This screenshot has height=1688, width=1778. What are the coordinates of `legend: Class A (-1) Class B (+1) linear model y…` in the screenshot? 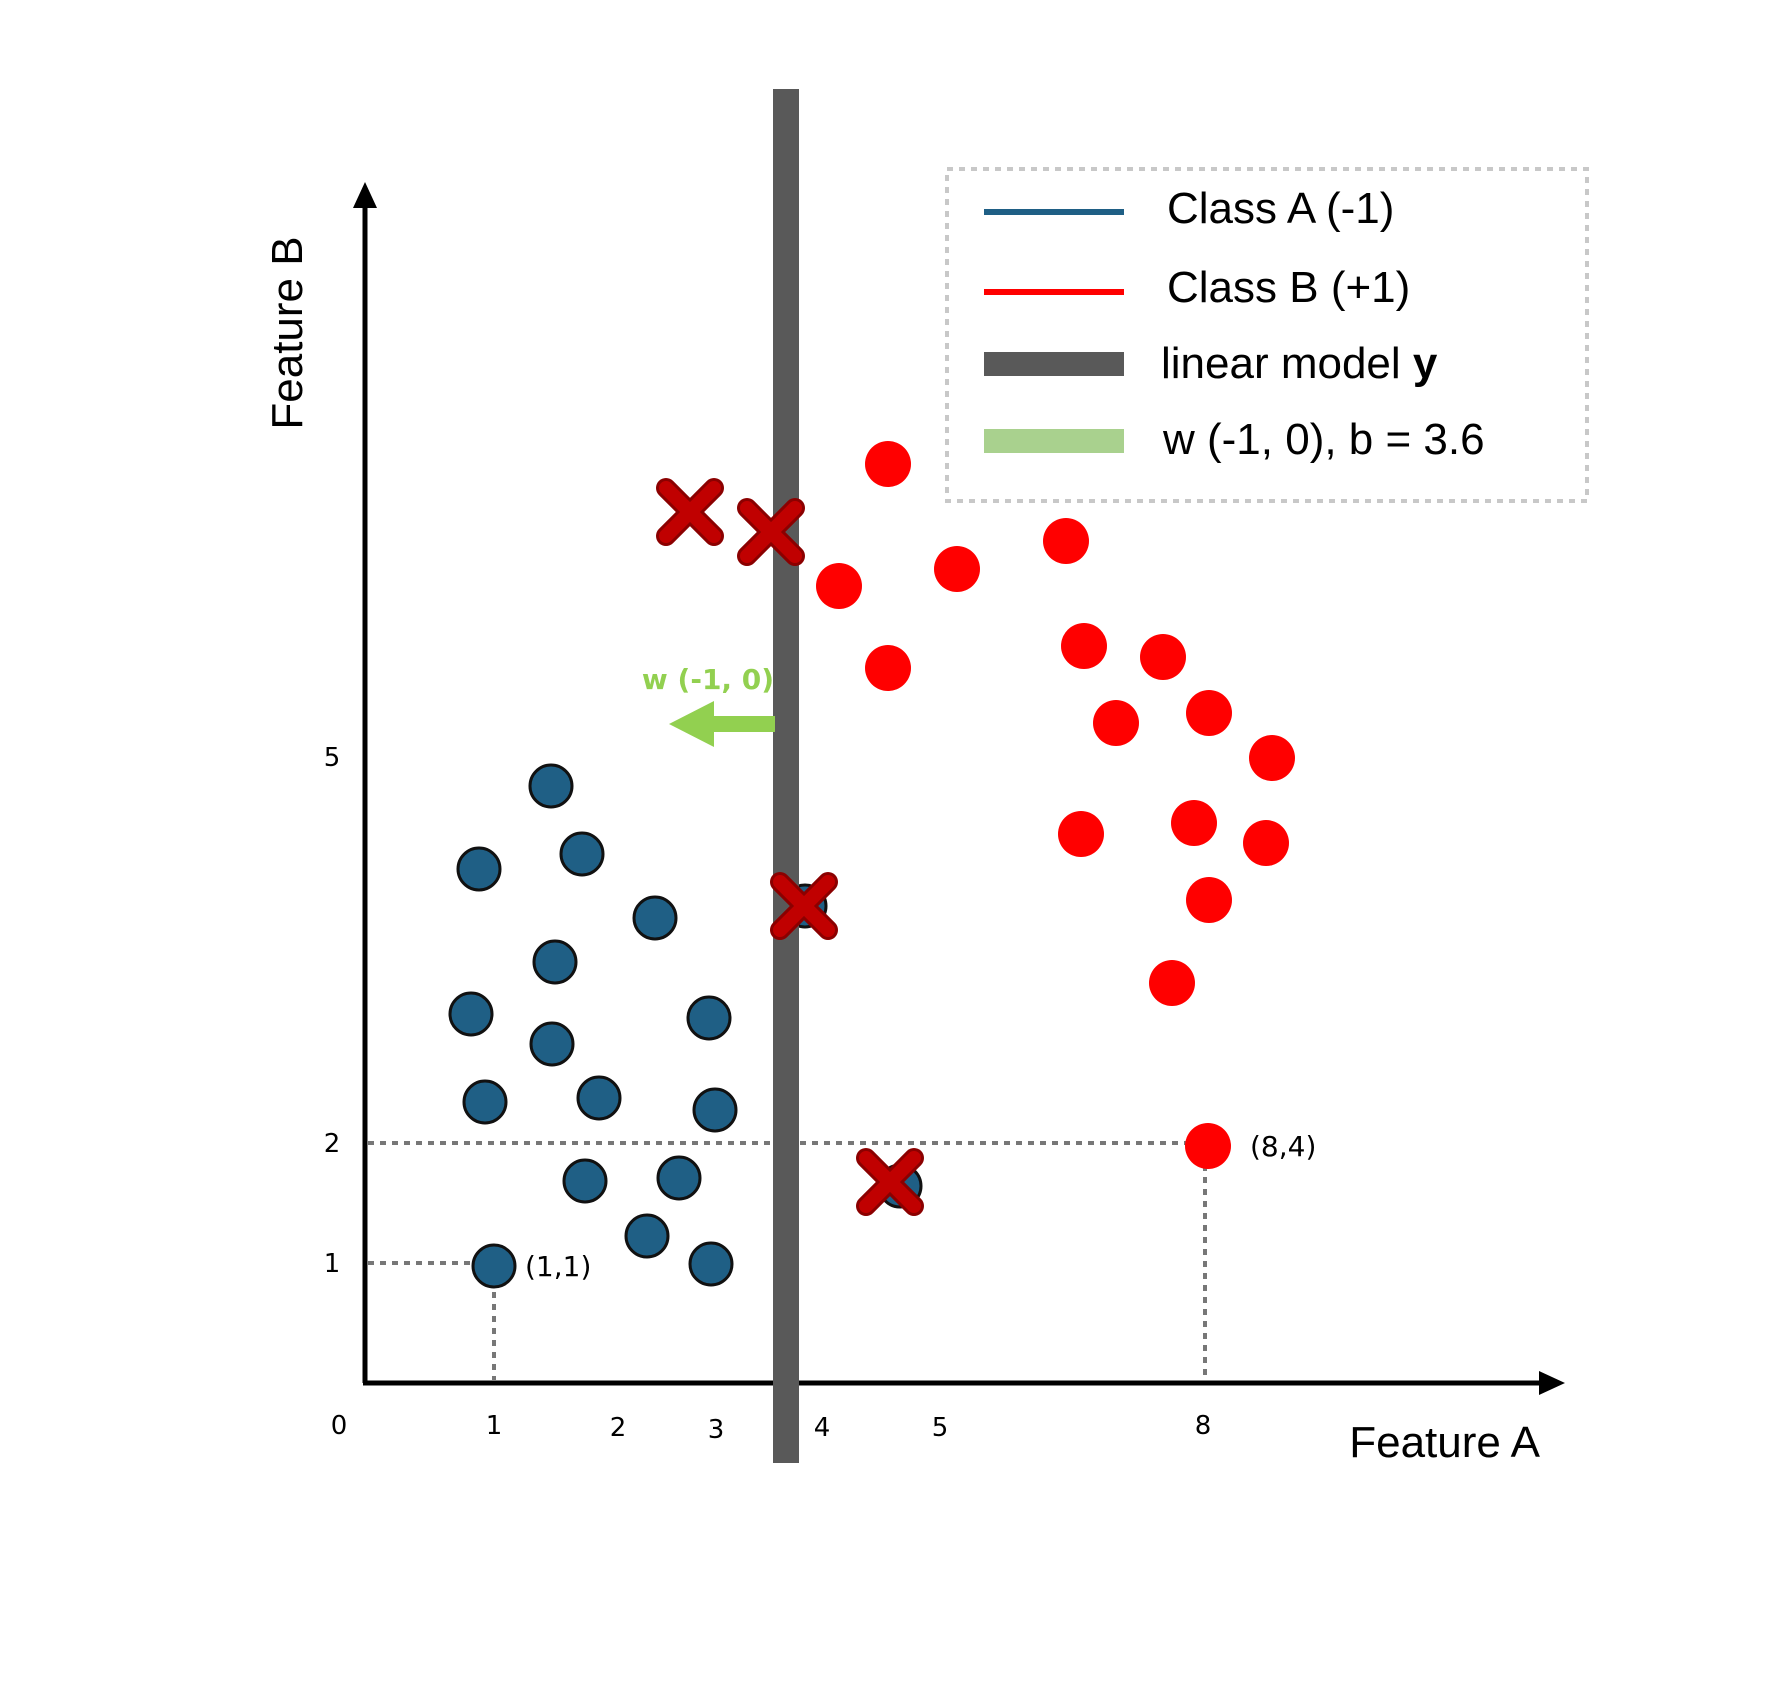 It's located at (1267, 335).